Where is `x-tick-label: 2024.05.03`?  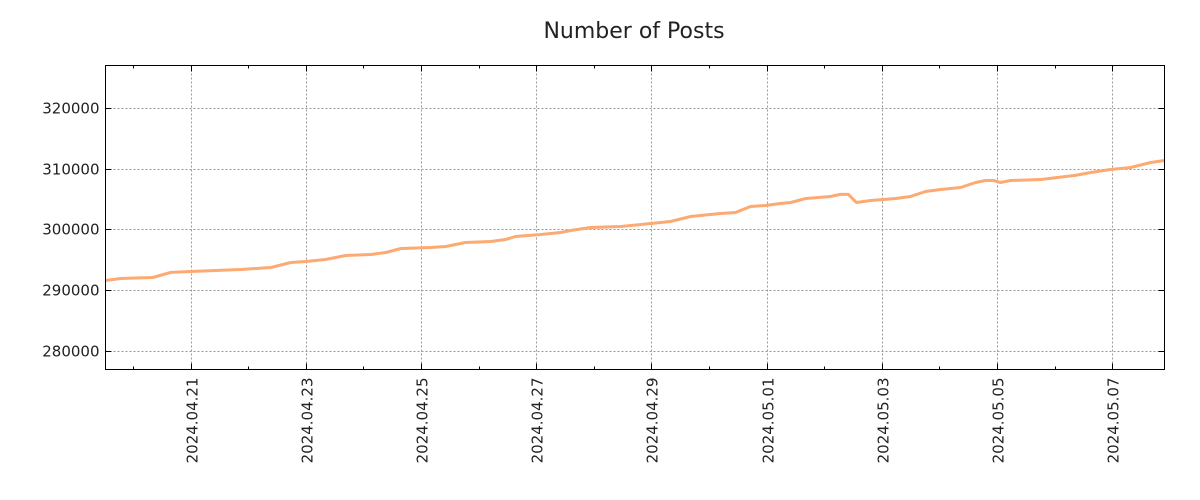
x-tick-label: 2024.05.03 is located at coordinates (884, 421).